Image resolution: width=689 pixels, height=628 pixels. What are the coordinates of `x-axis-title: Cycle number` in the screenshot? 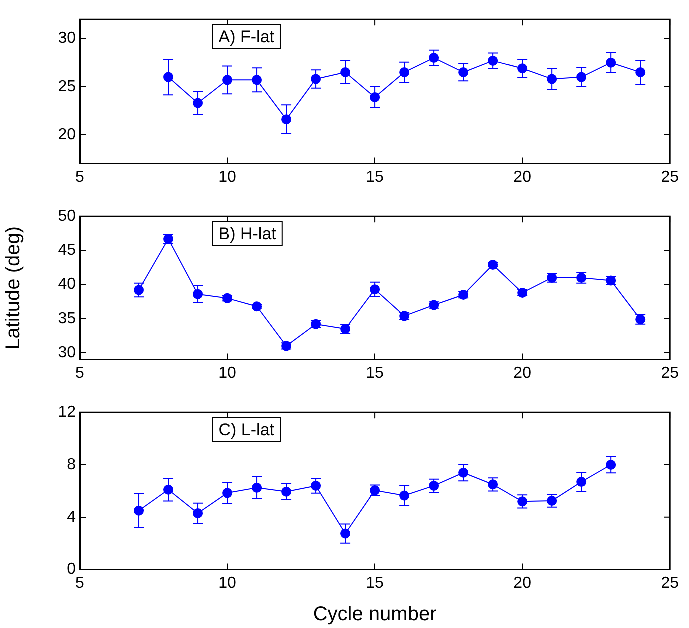 It's located at (375, 615).